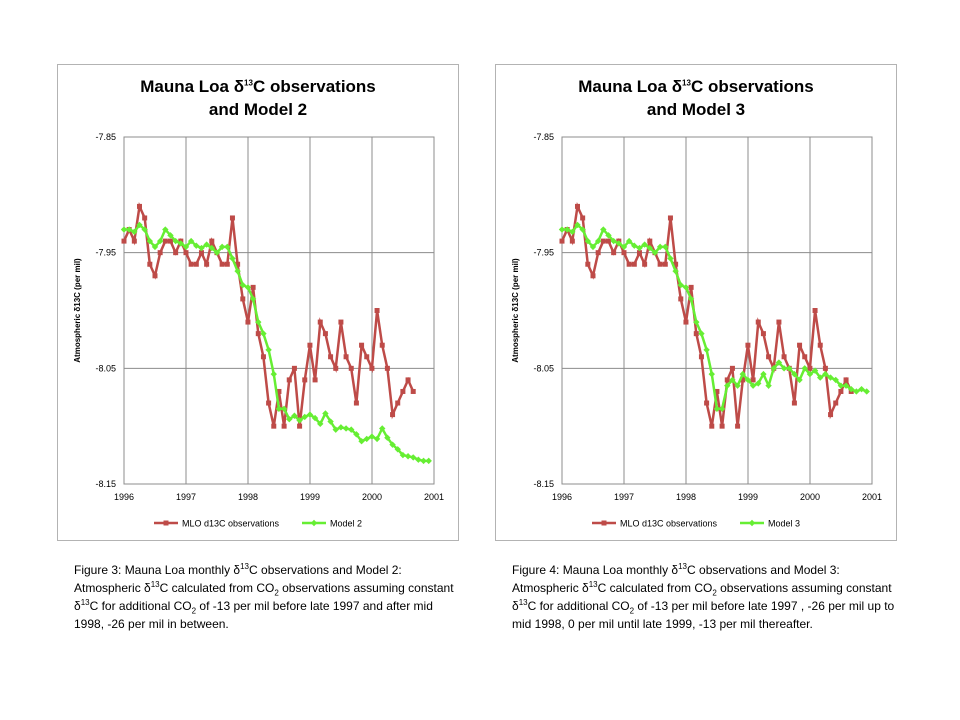  Describe the element at coordinates (140, 606) in the screenshot. I see `caption-text: C for additional CO` at that location.